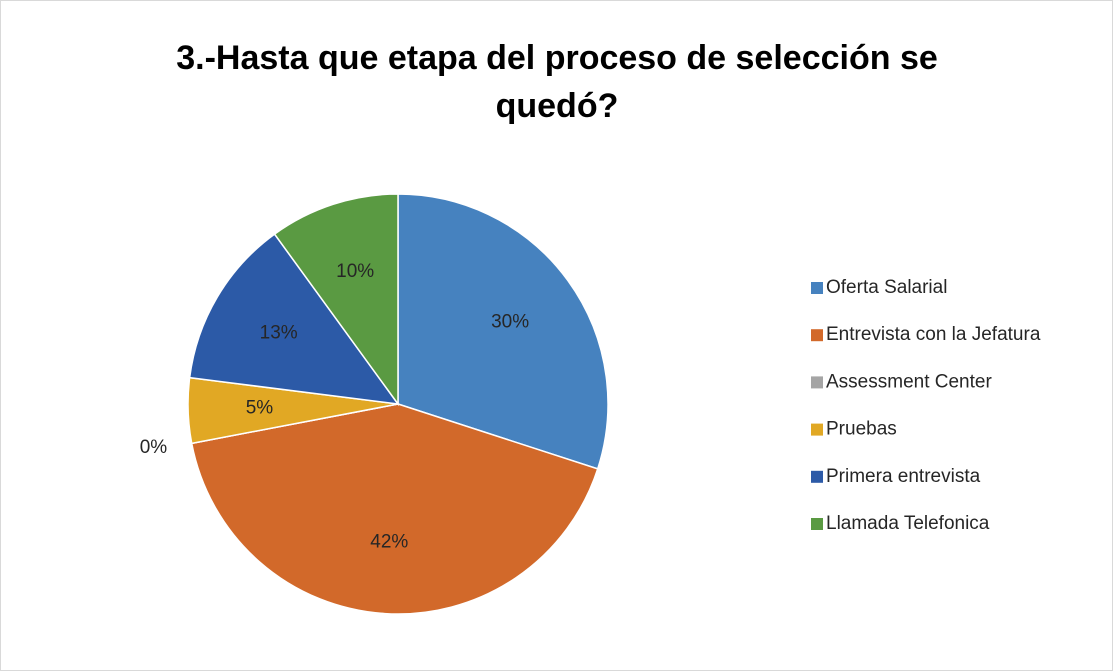 The width and height of the screenshot is (1114, 672). Describe the element at coordinates (886, 287) in the screenshot. I see `legend-label: Oferta Salarial` at that location.